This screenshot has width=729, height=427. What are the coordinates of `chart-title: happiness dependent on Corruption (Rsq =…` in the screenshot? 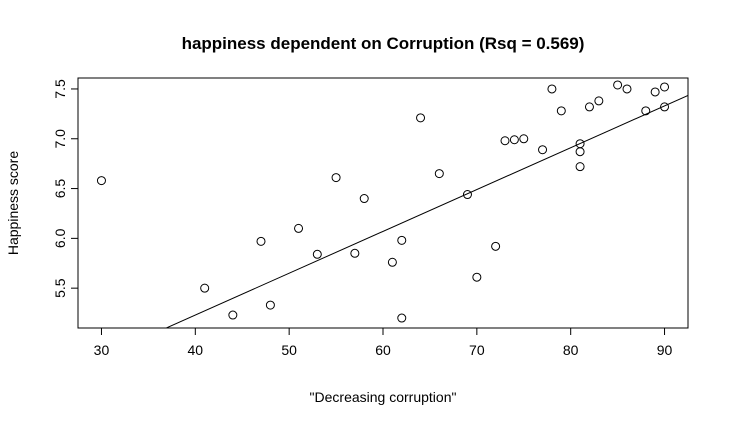 It's located at (383, 43).